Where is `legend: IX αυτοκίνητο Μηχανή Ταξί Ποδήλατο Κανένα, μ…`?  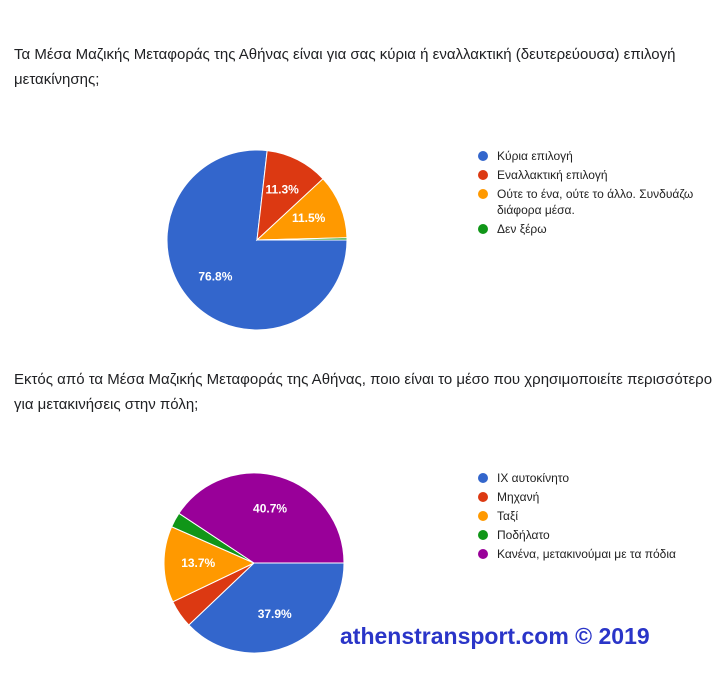
legend: IX αυτοκίνητο Μηχανή Ταξί Ποδήλατο Κανένα, μ… is located at coordinates (598, 517).